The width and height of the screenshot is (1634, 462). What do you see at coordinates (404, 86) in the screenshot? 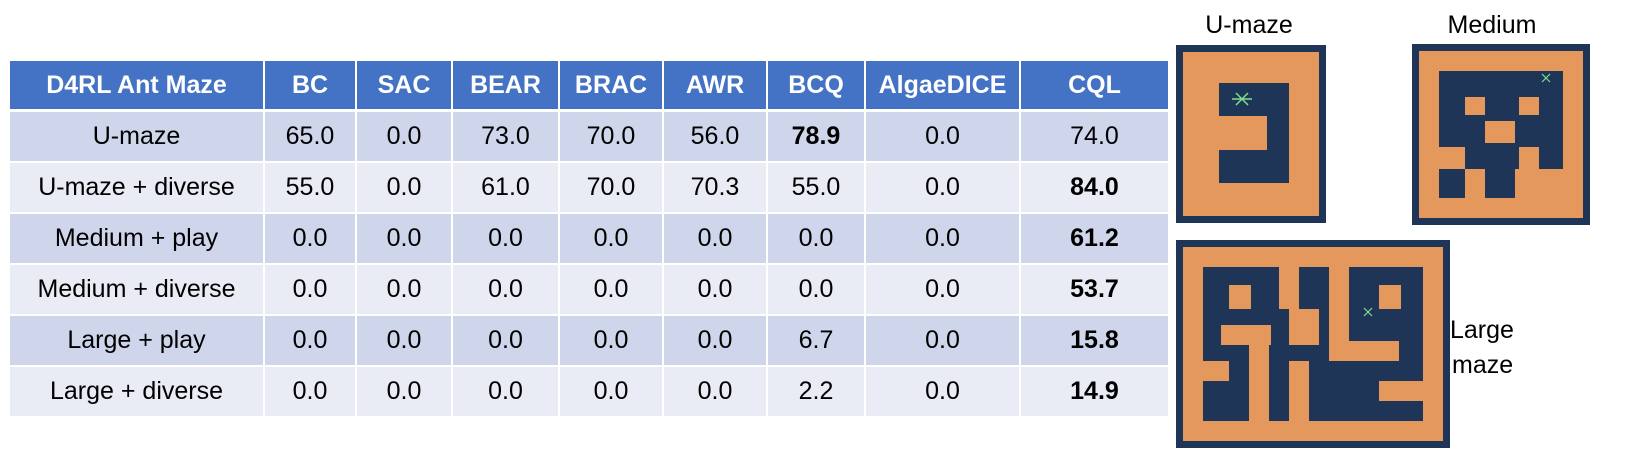
I see `header-method: SAC` at bounding box center [404, 86].